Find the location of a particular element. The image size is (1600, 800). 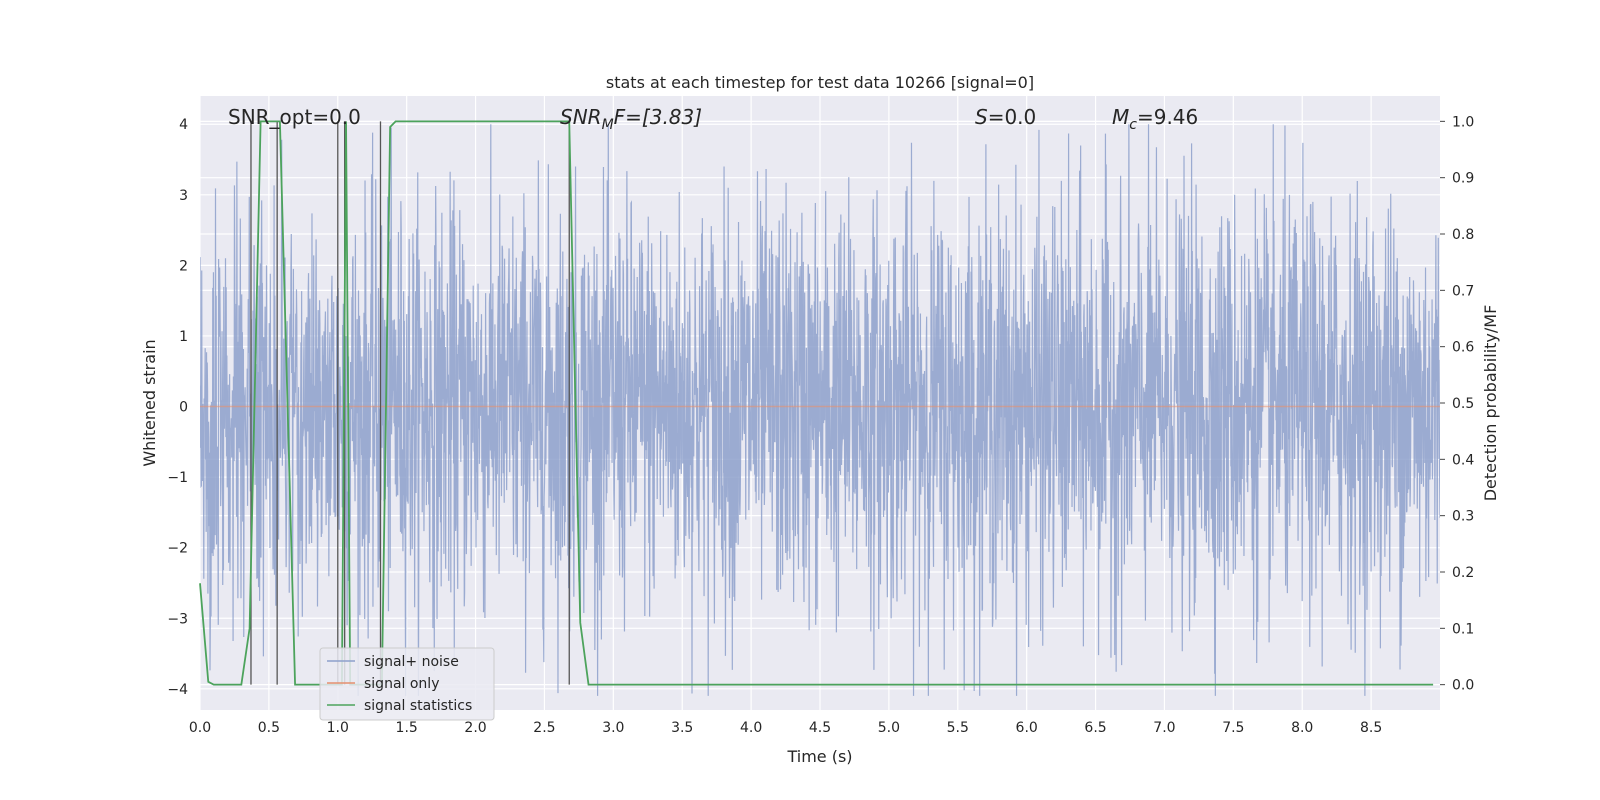

y2-tick-label: 0.1 is located at coordinates (1463, 629).